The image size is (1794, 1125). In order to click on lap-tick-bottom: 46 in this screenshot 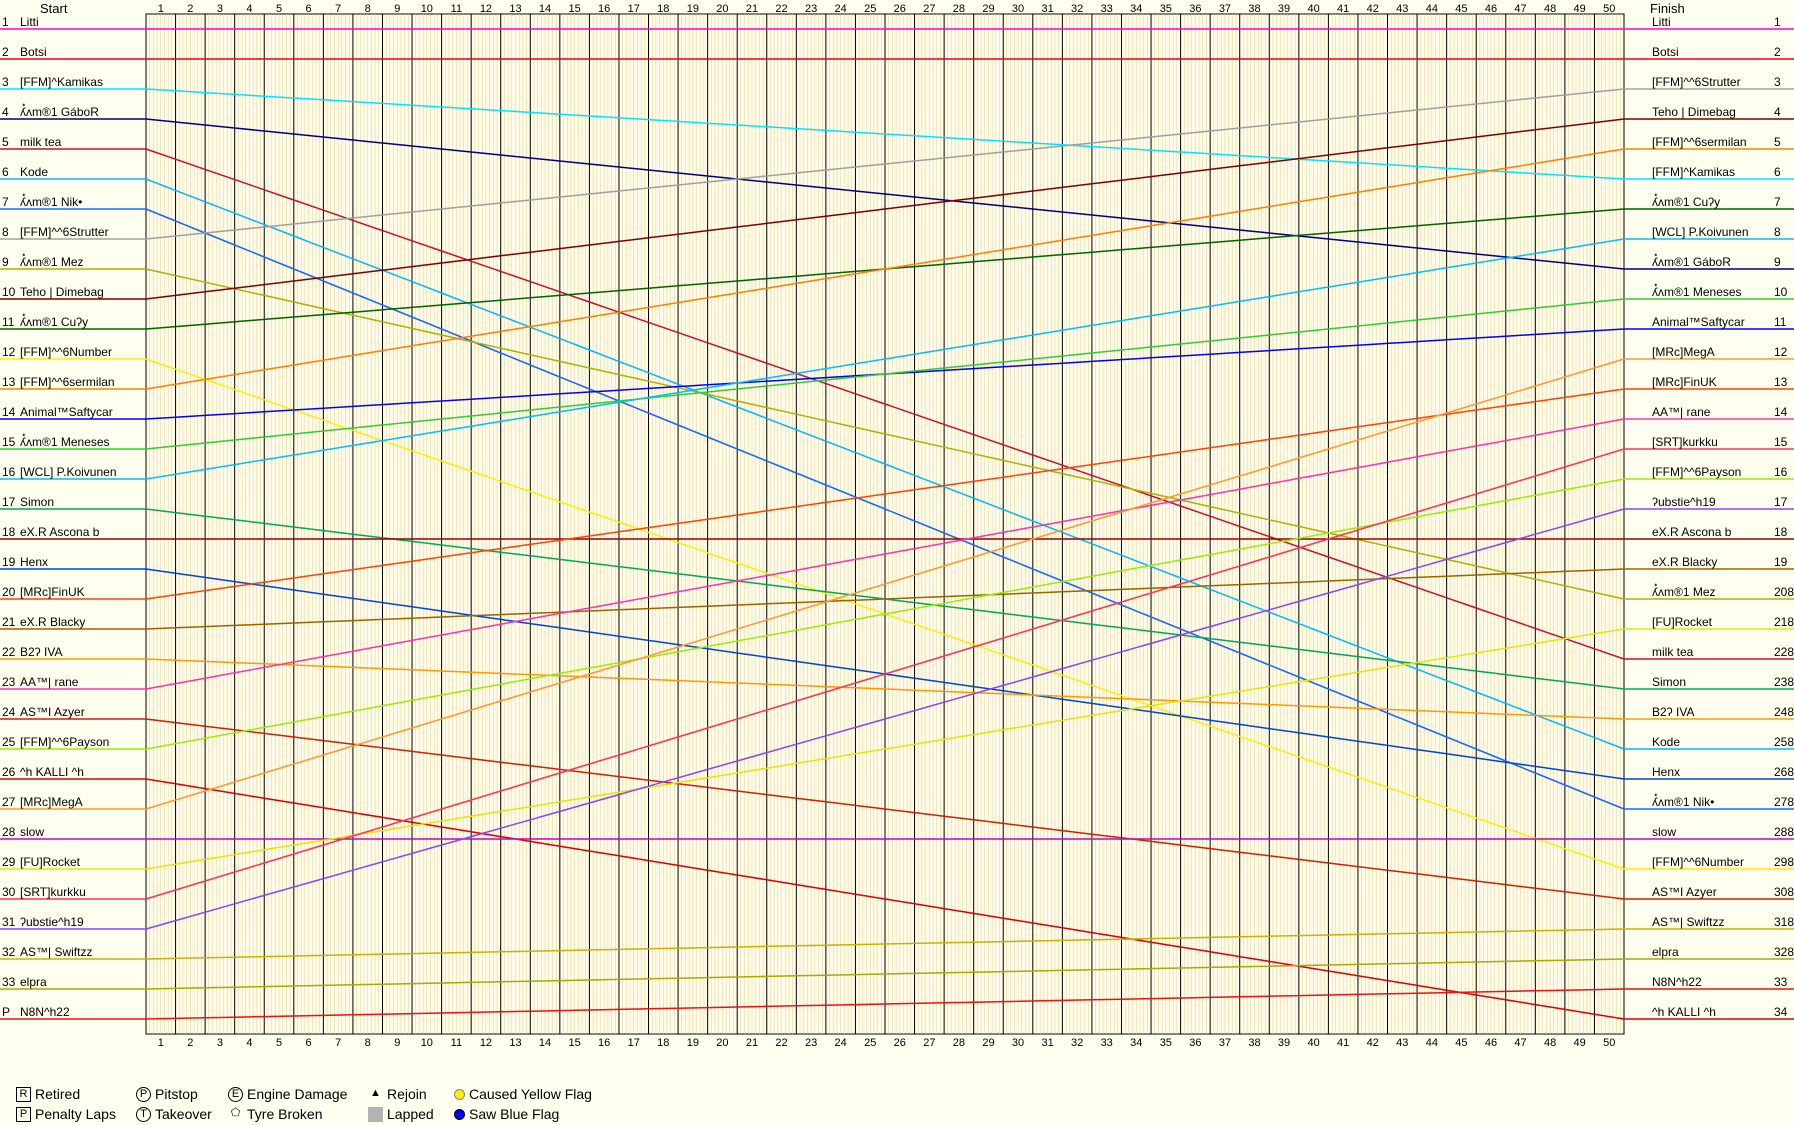, I will do `click(1491, 1043)`.